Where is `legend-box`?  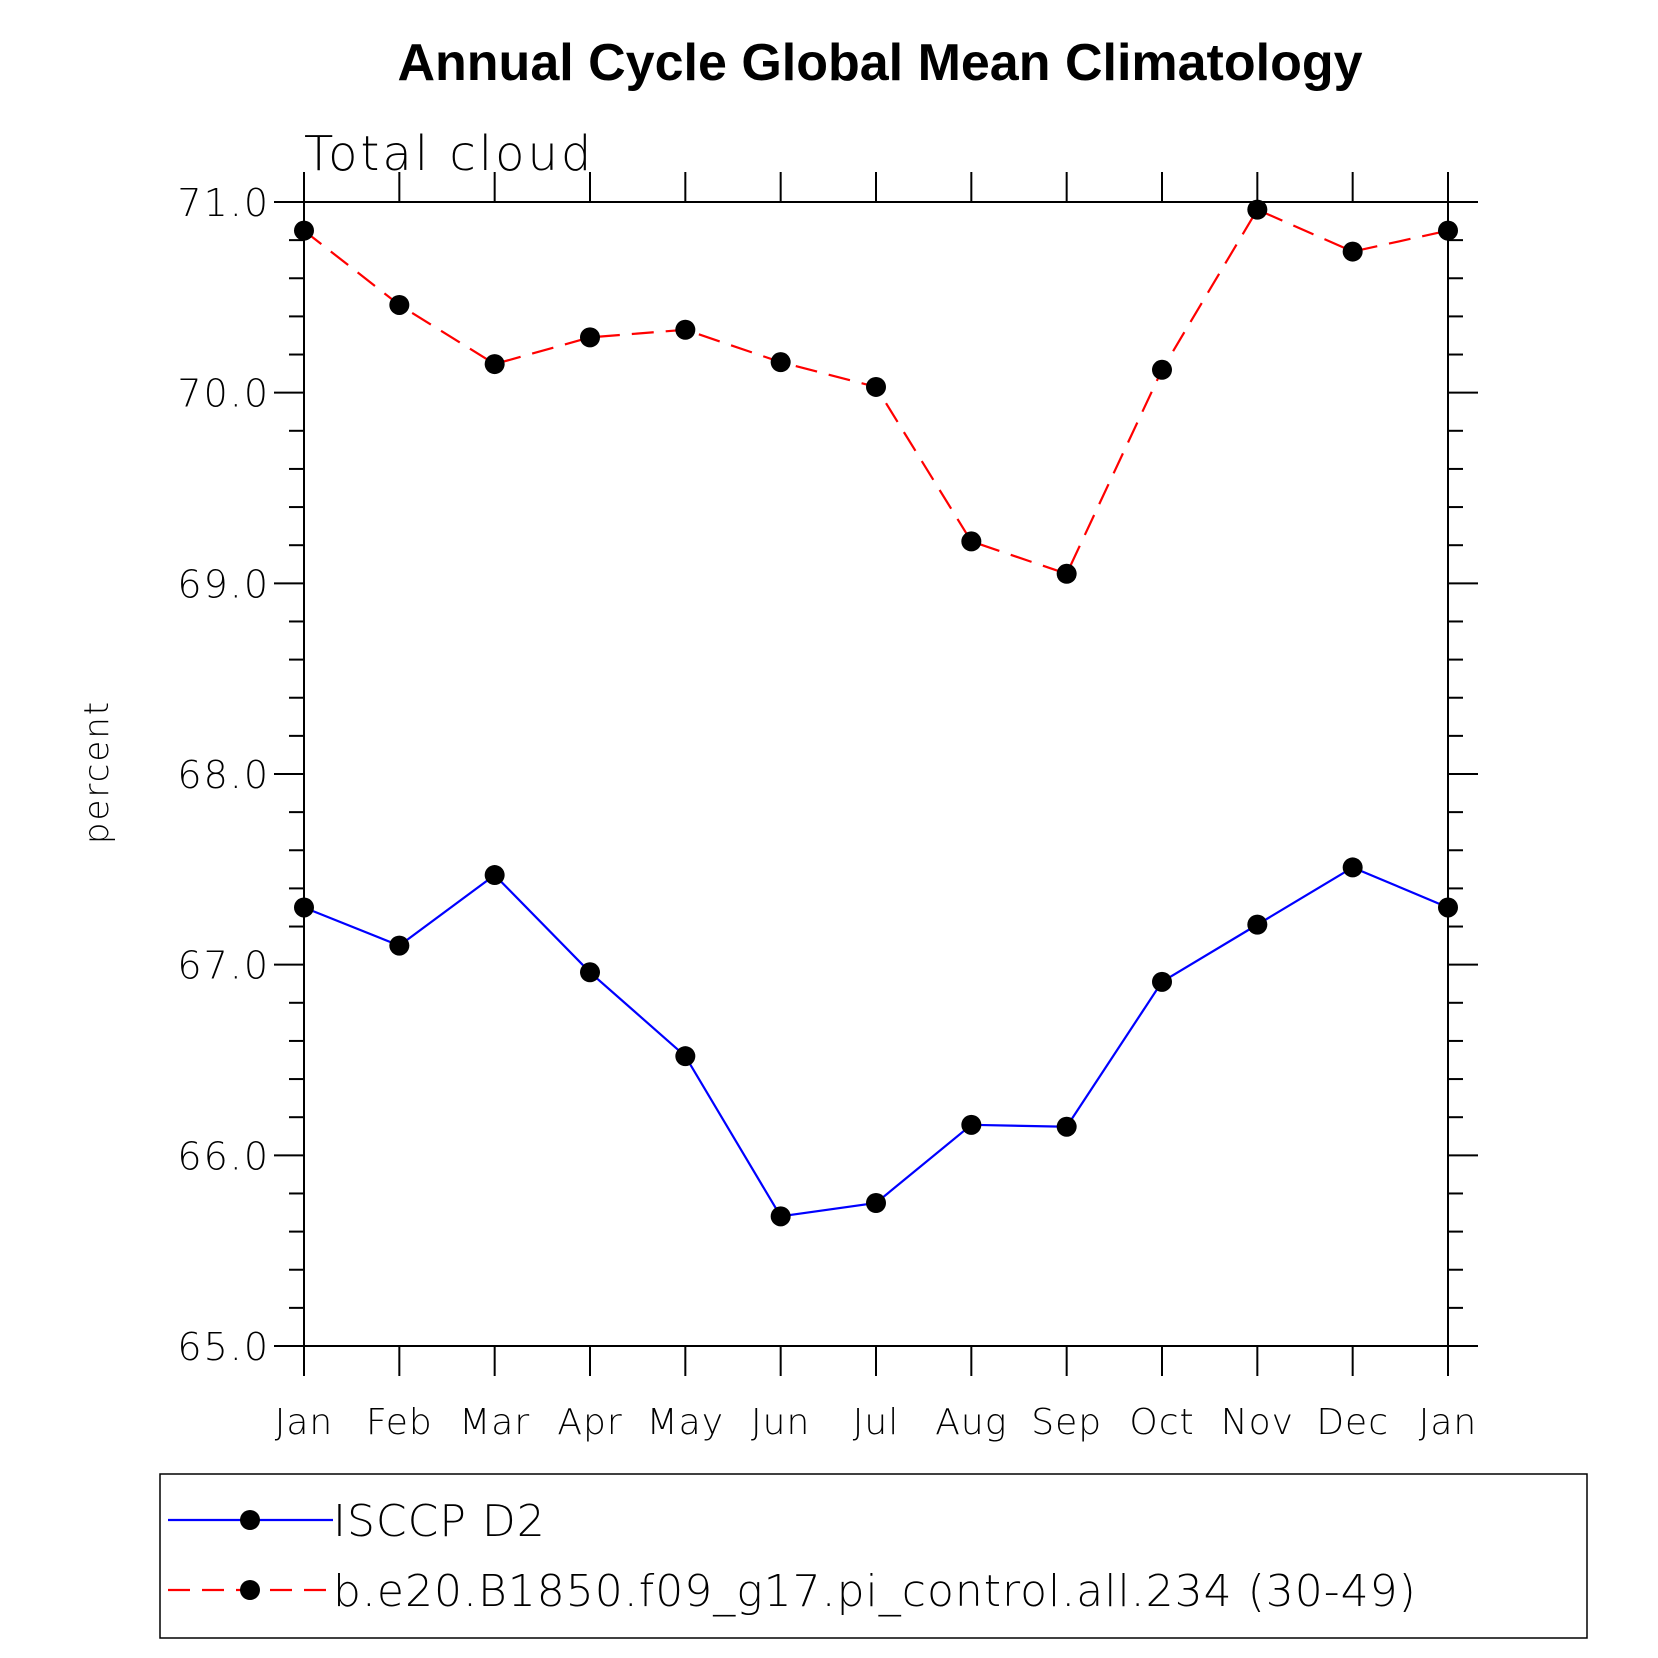
legend-box is located at coordinates (873, 1556).